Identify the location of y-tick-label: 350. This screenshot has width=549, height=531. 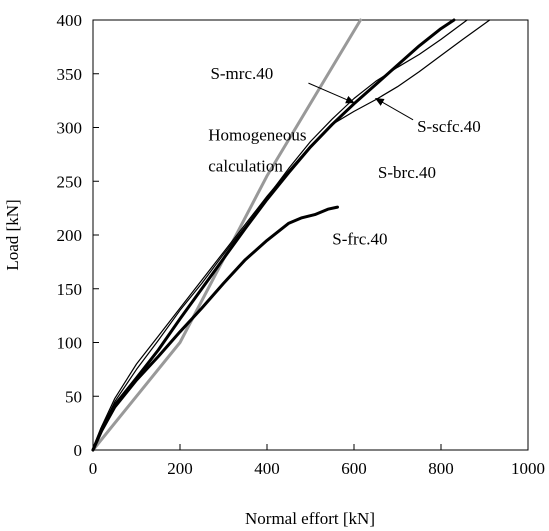
(70, 74).